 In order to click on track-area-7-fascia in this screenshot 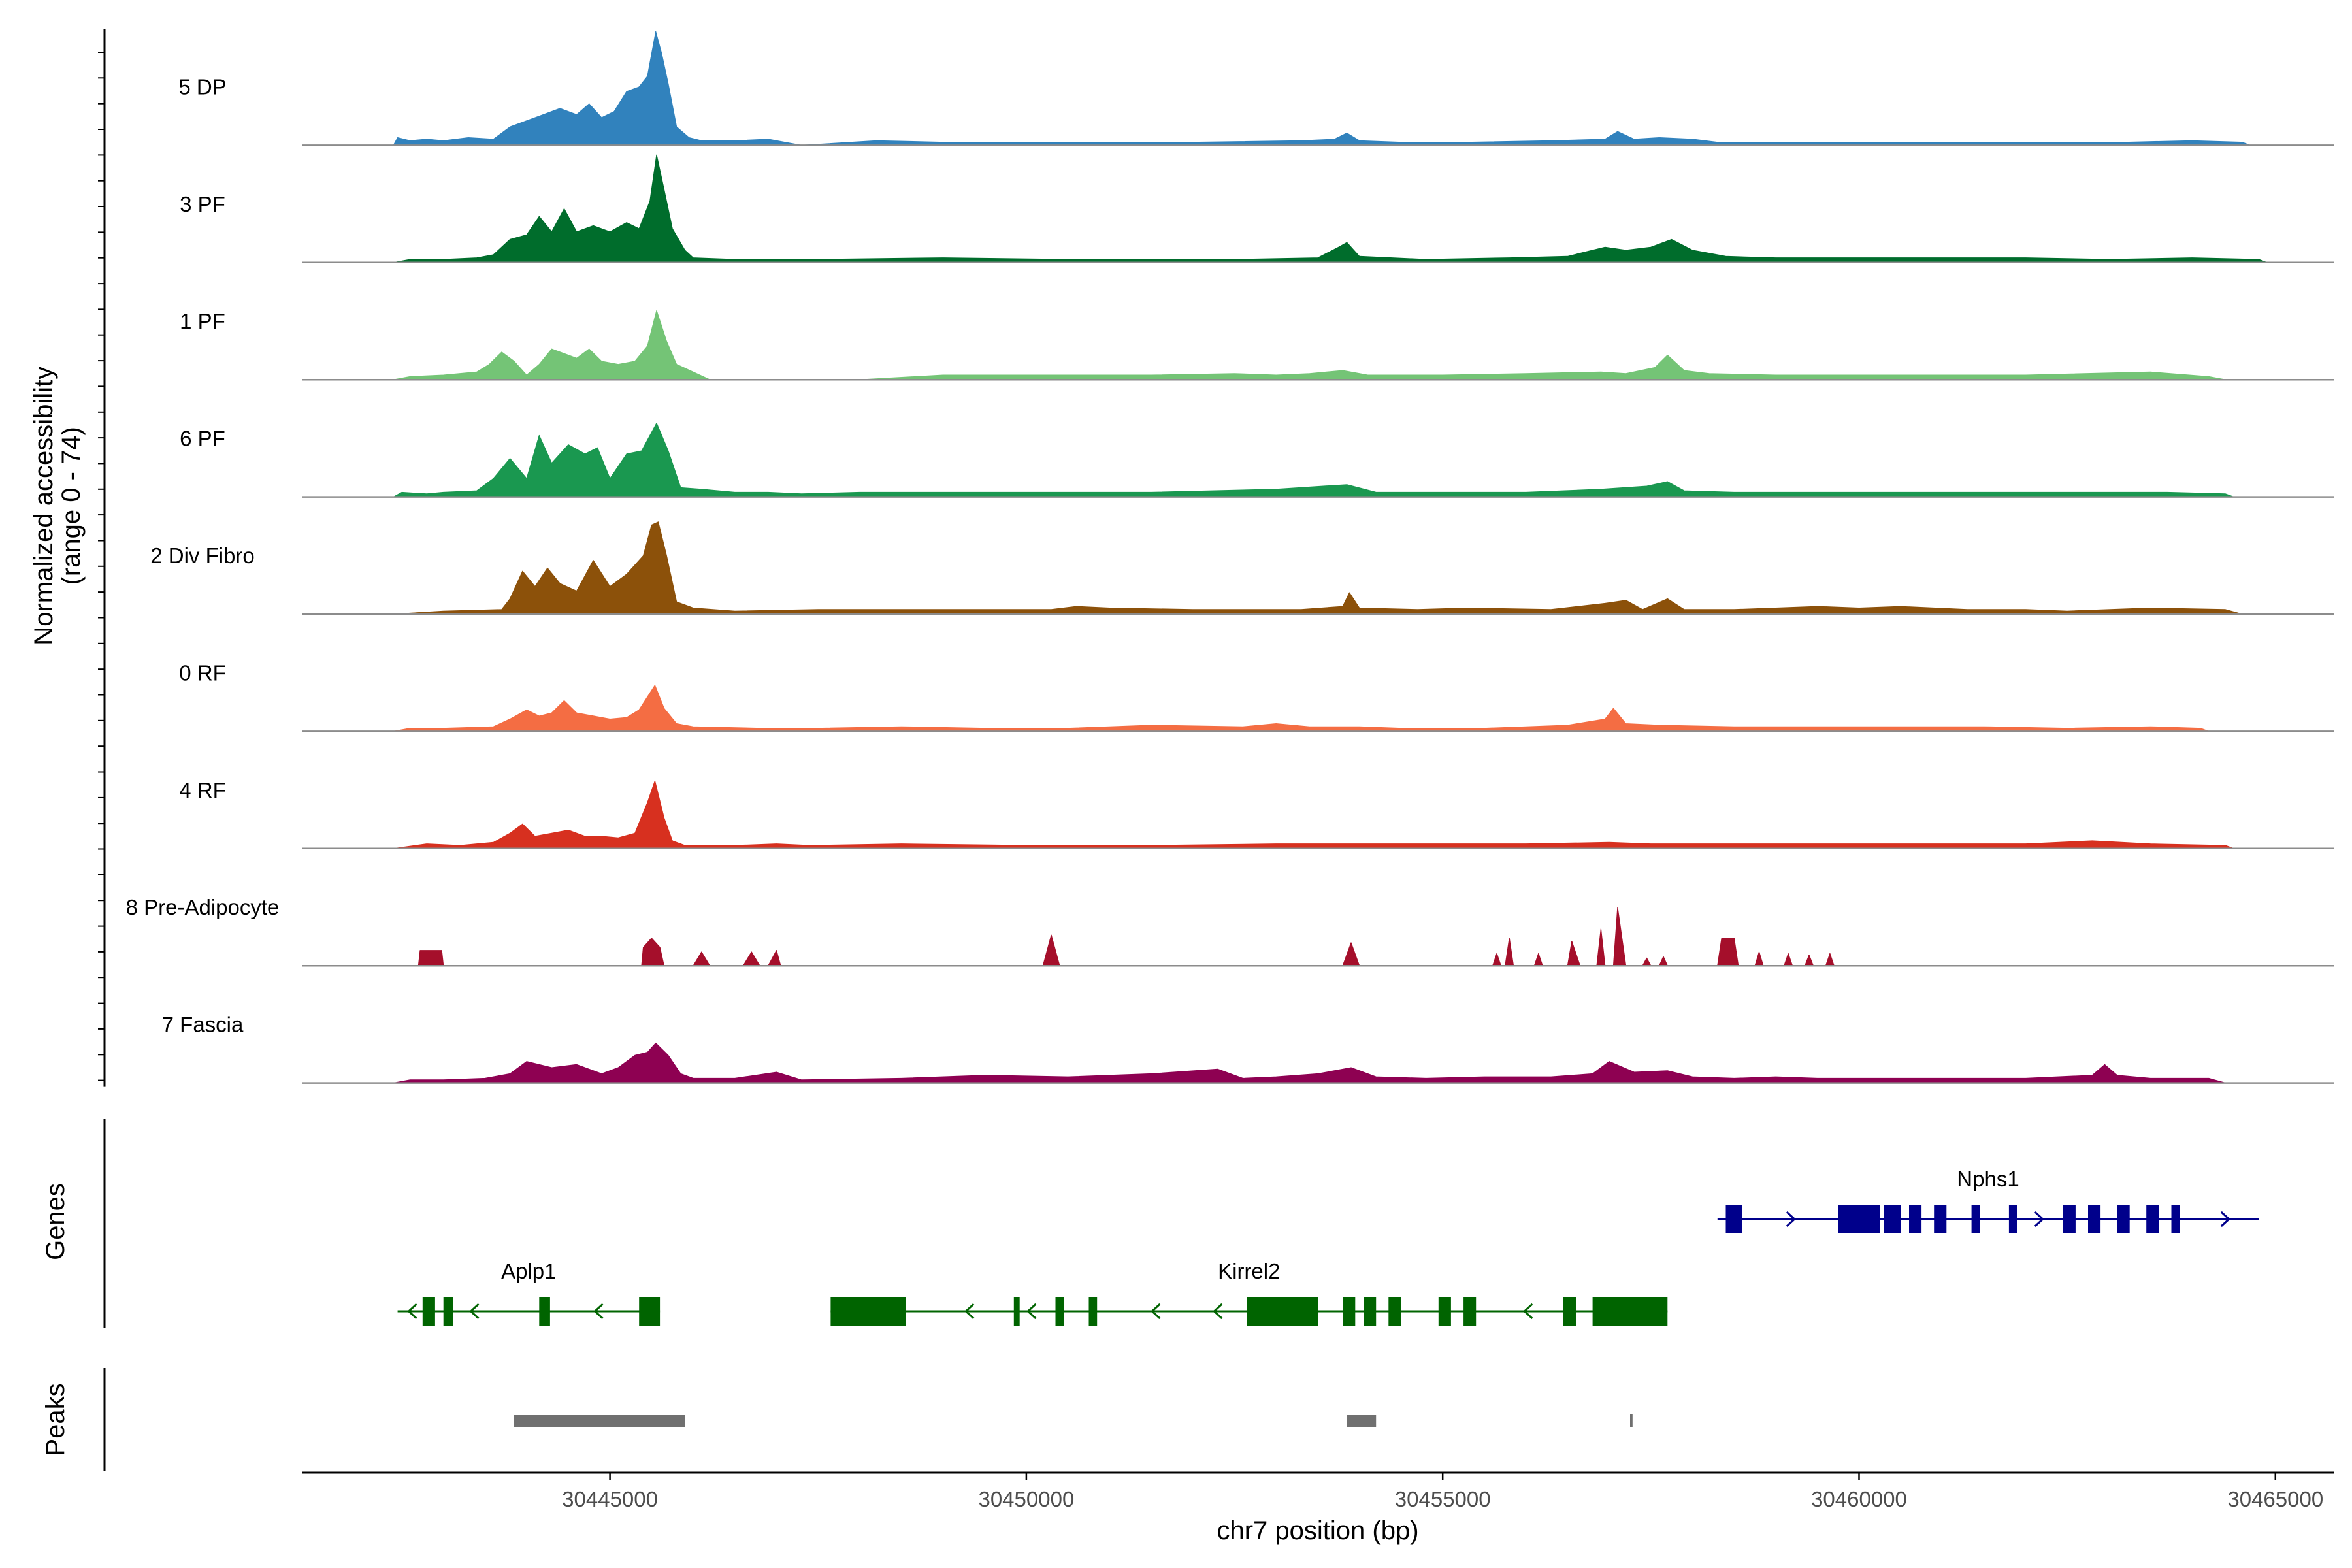, I will do `click(1309, 1063)`.